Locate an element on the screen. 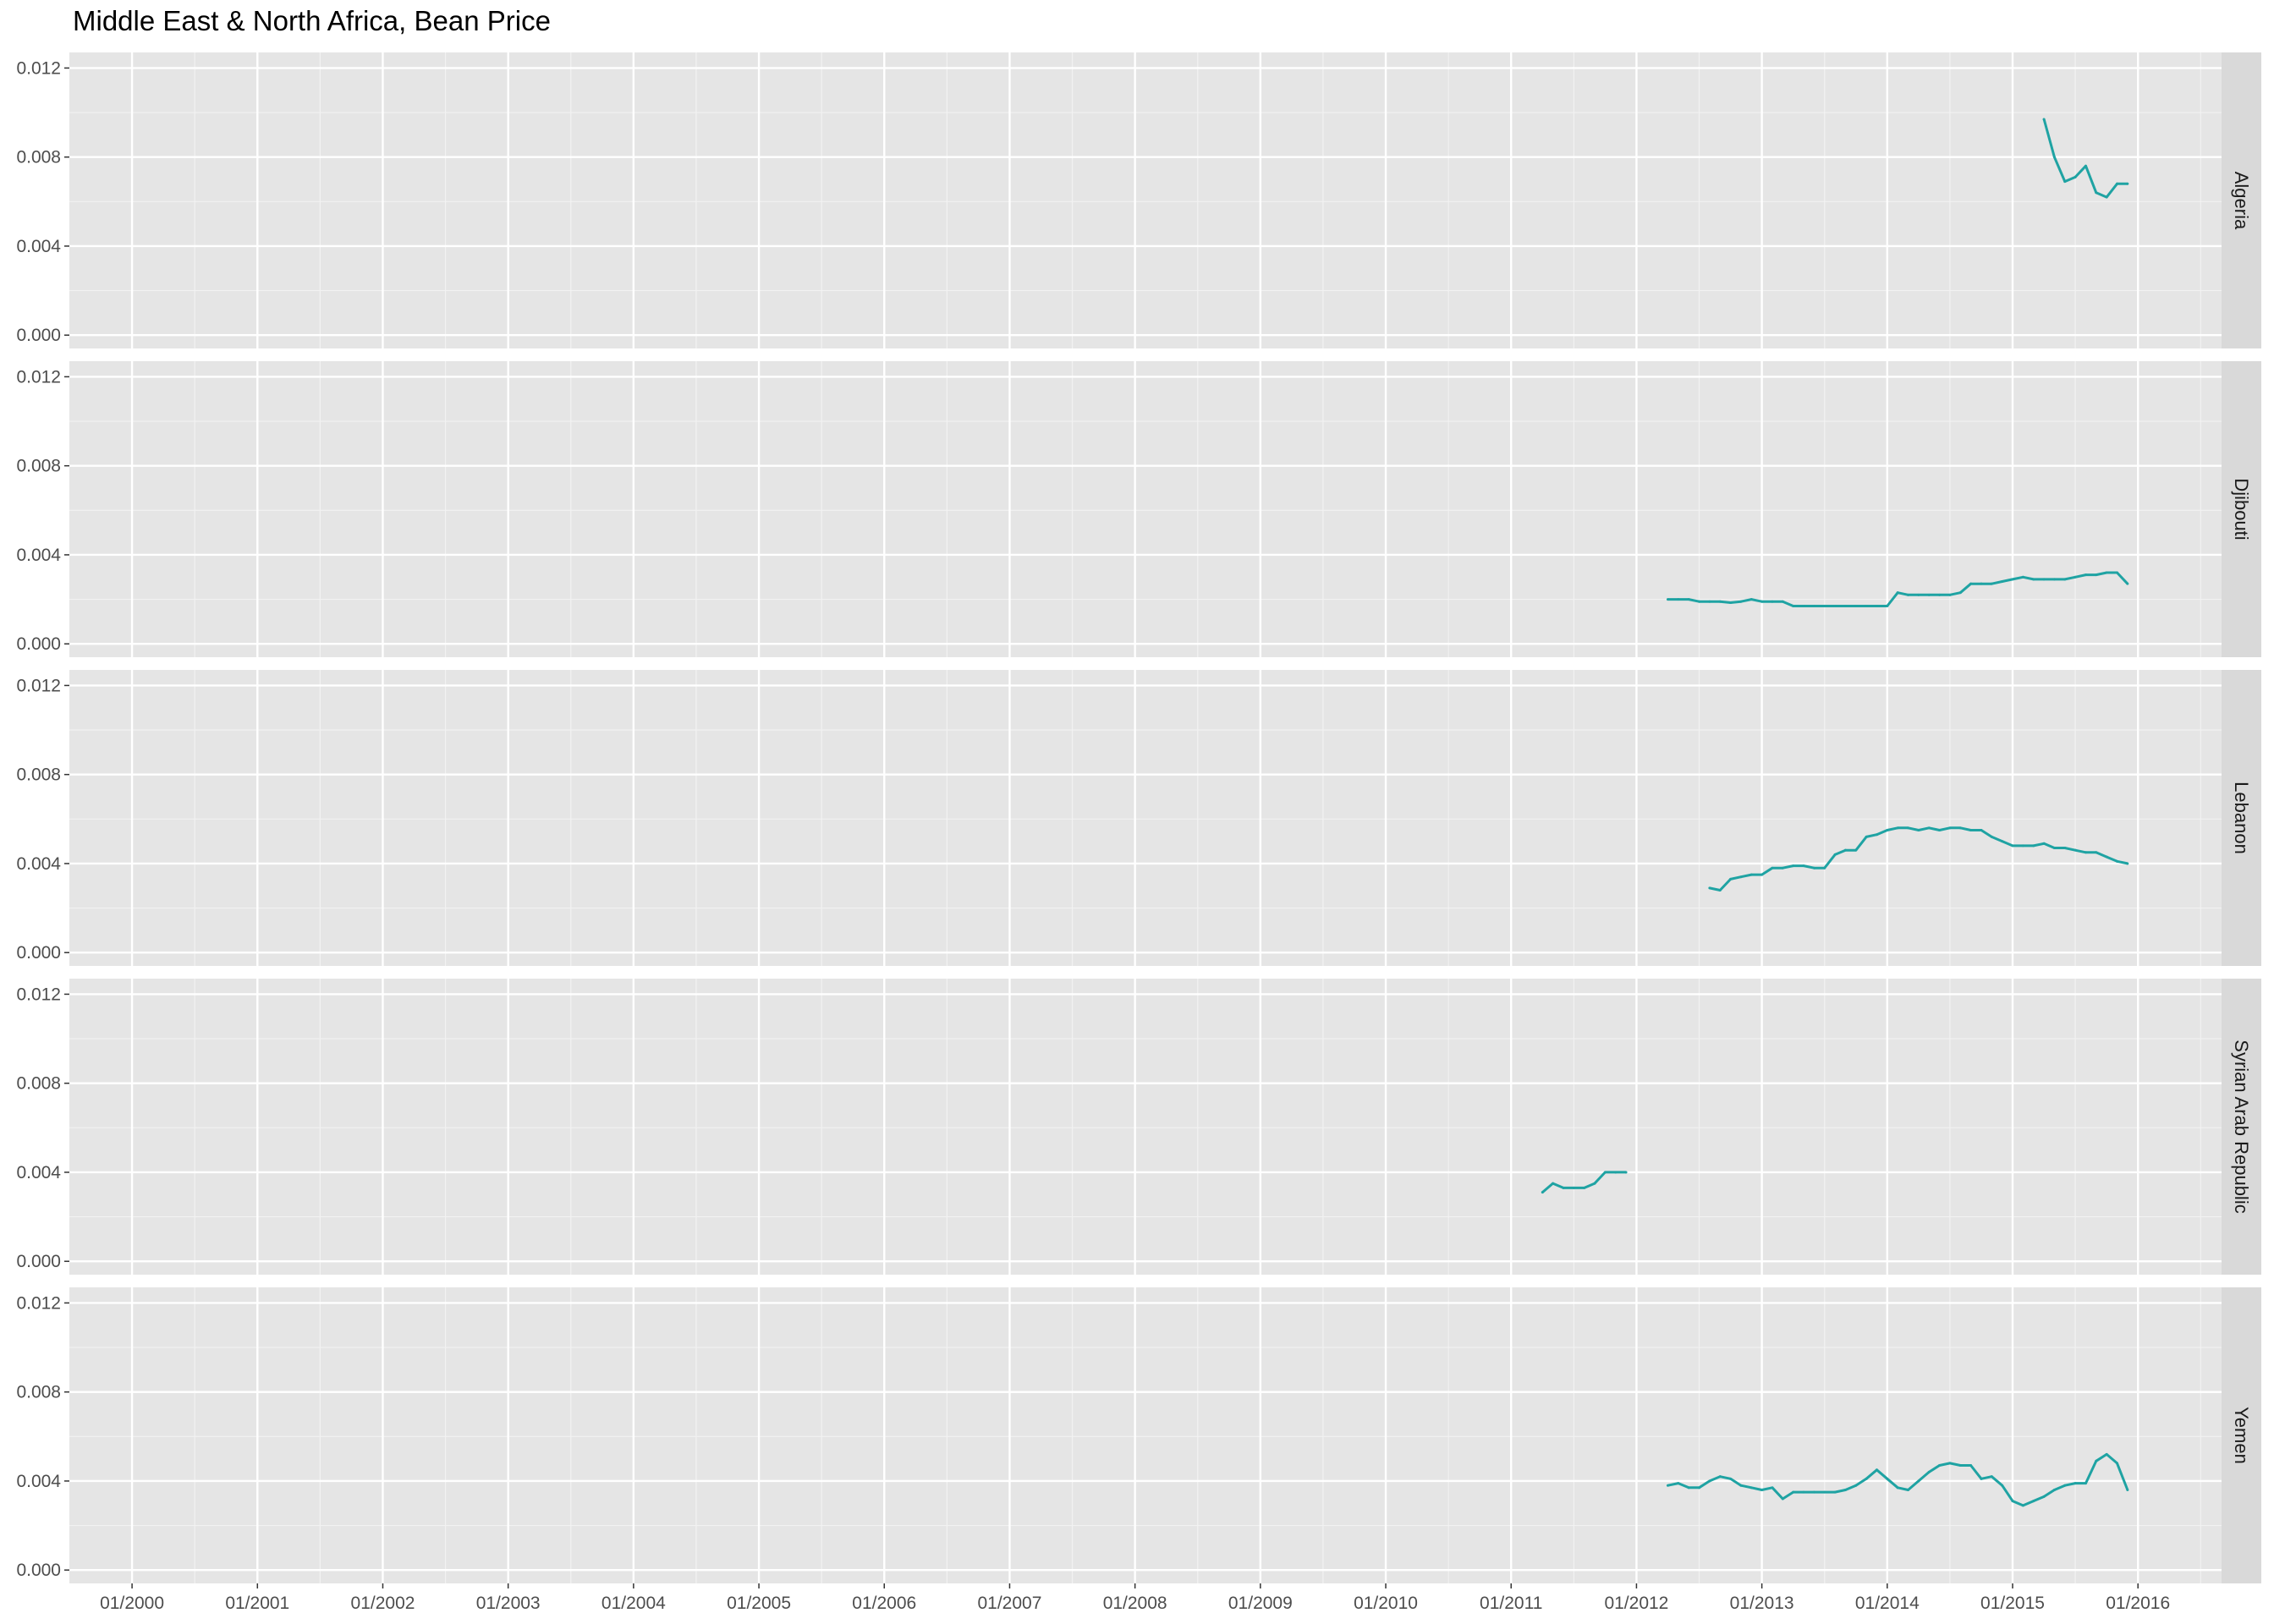  x-tick-label: 01/2009 is located at coordinates (1260, 1603).